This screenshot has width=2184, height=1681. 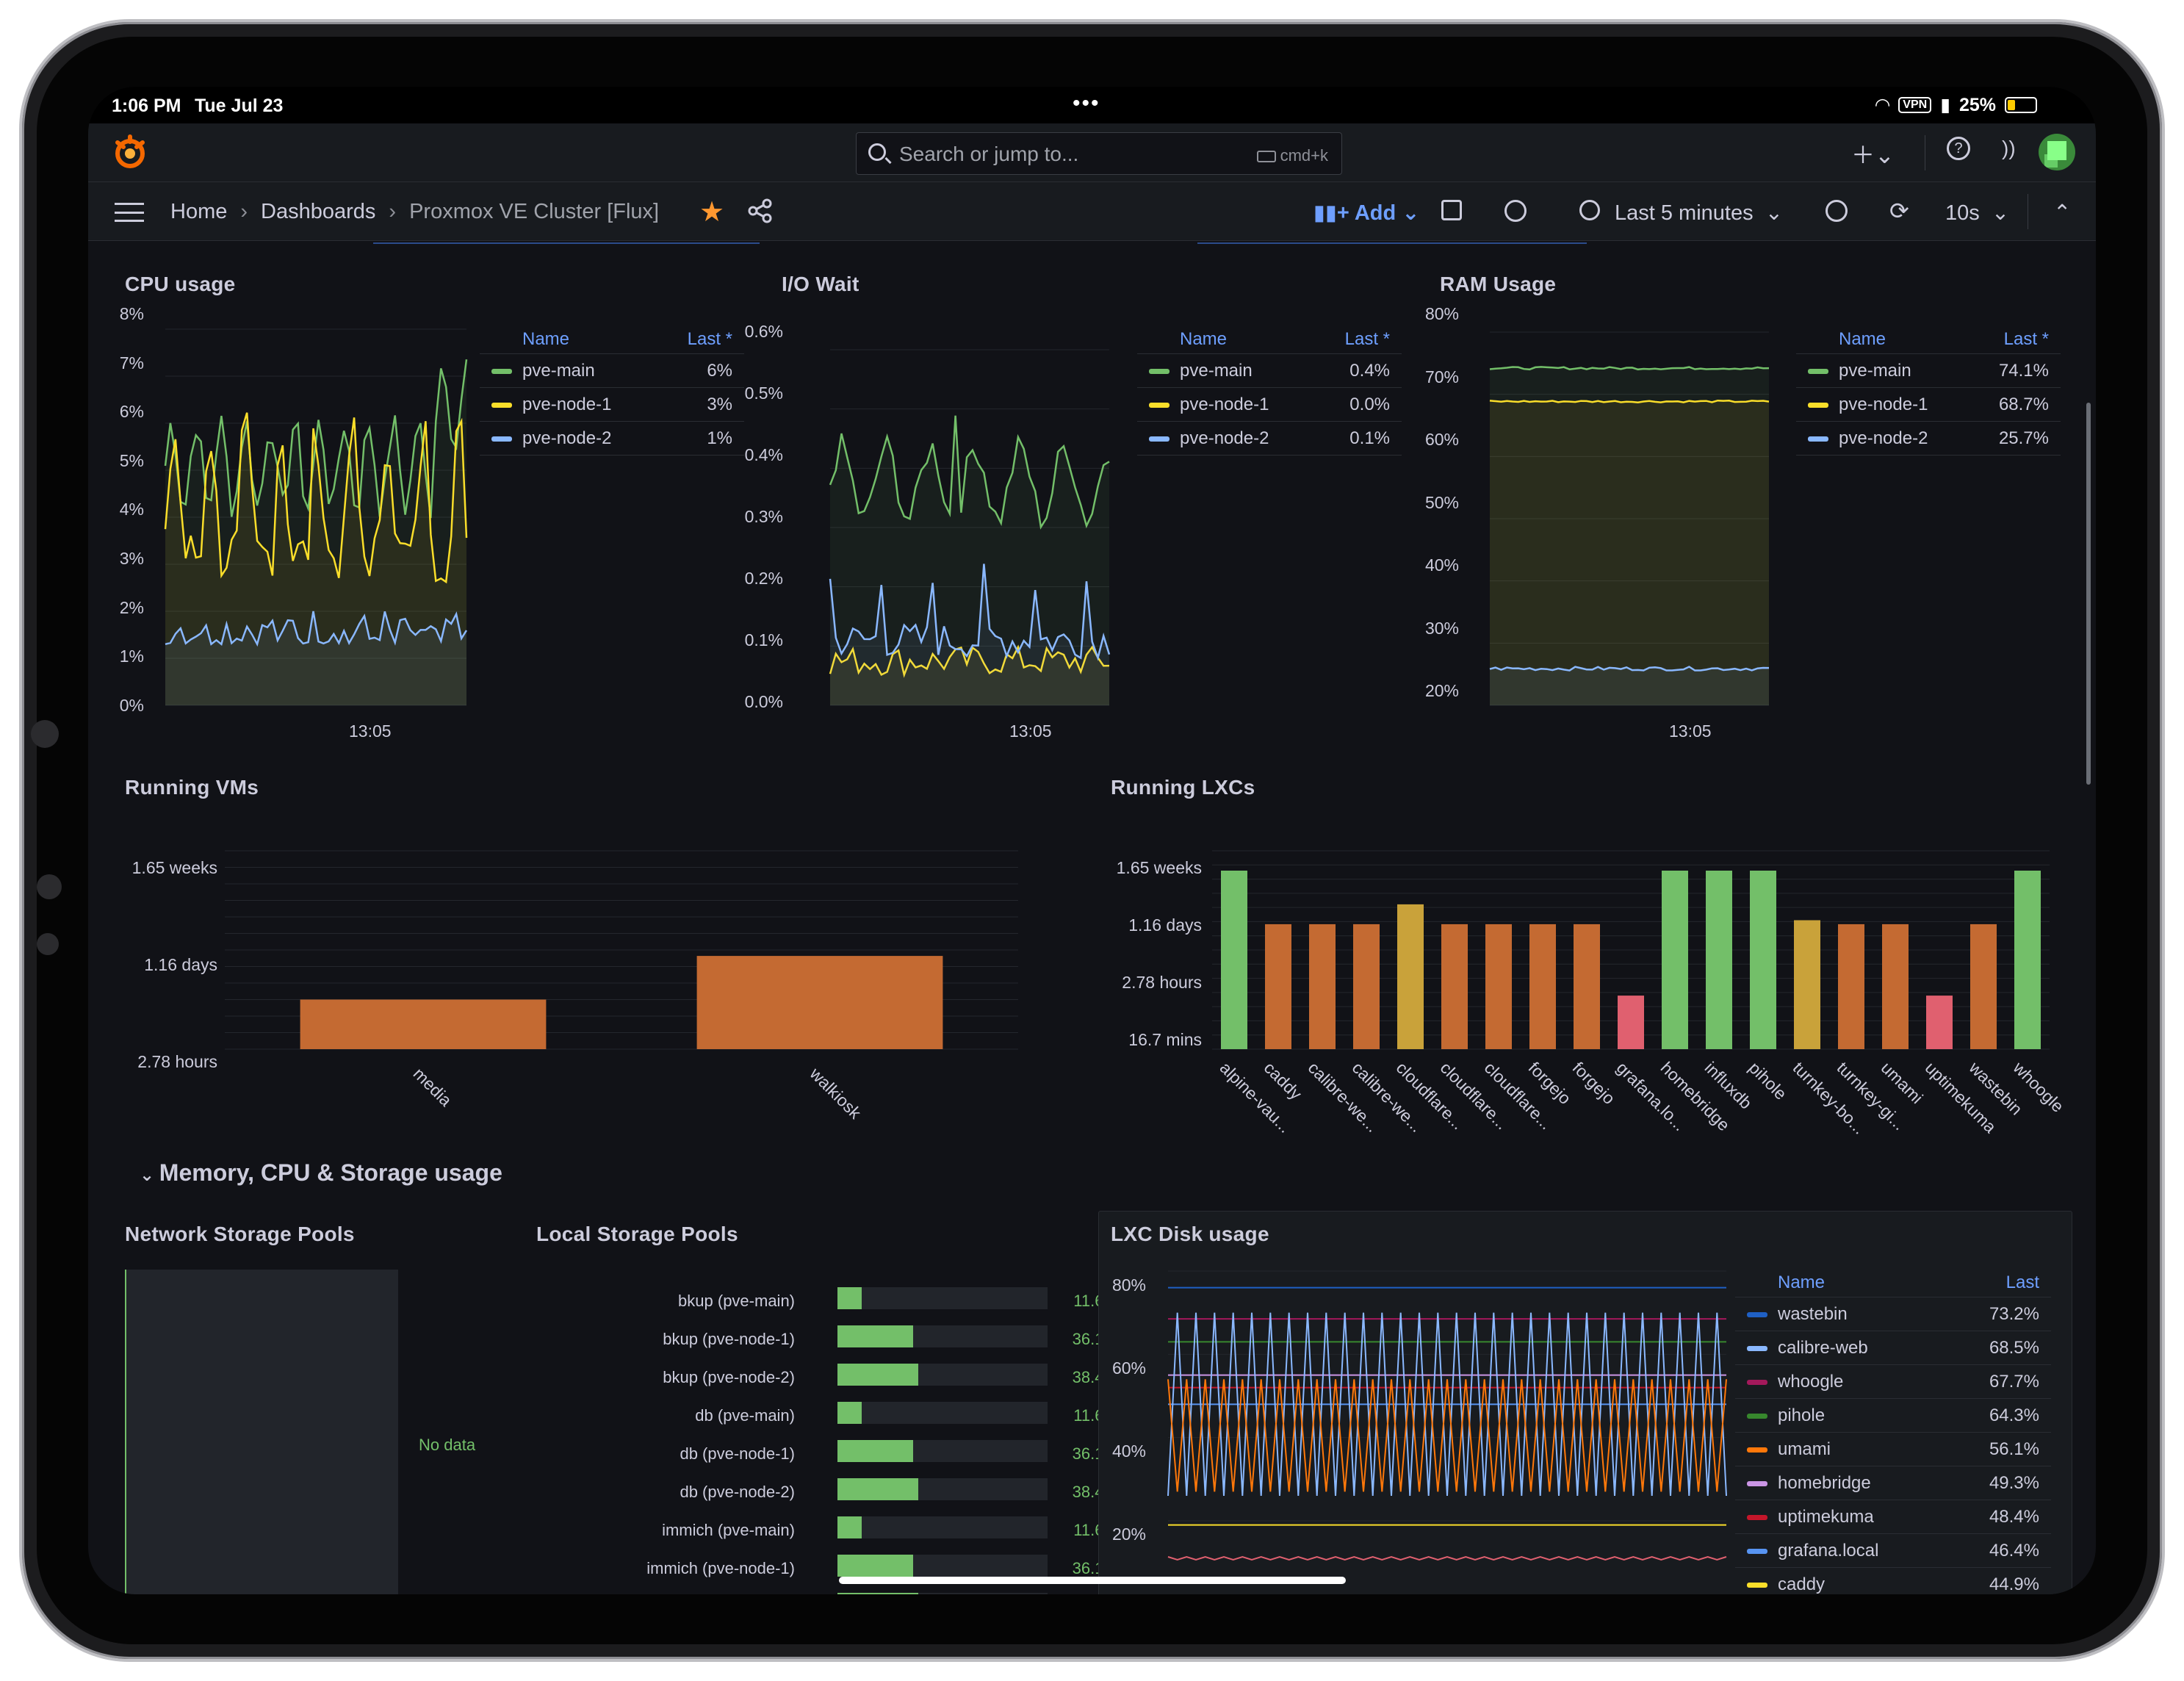 What do you see at coordinates (969, 472) in the screenshot?
I see `io-pve-main-line` at bounding box center [969, 472].